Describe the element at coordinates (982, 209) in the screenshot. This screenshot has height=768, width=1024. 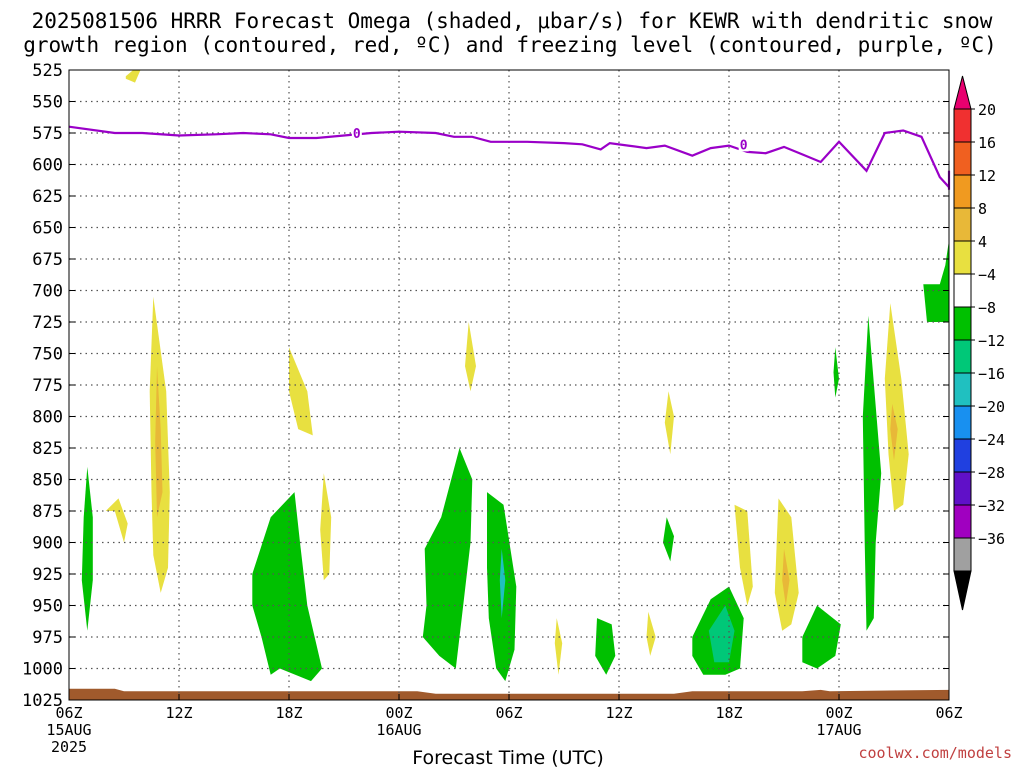
I see `colorbar-label-3: 8` at that location.